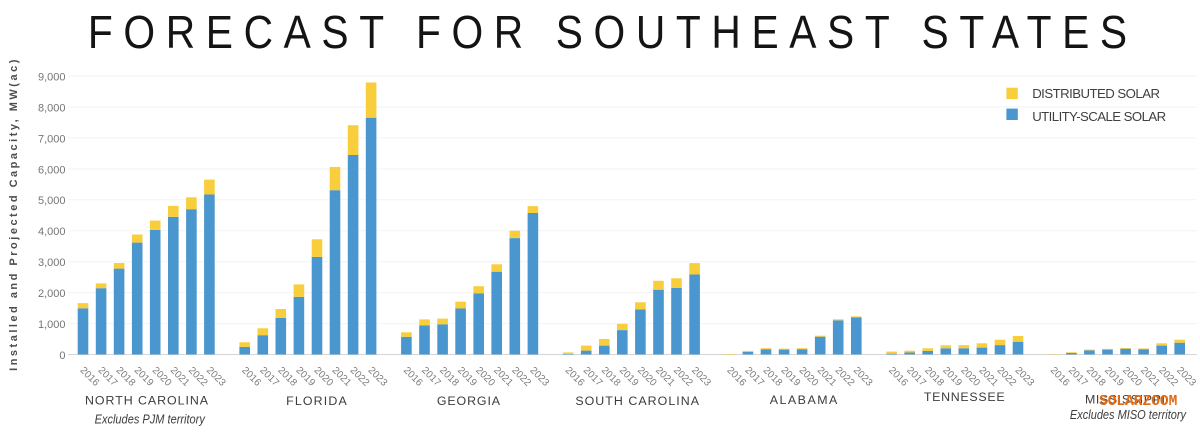 Image resolution: width=1200 pixels, height=440 pixels. I want to click on svg-text: 8,000, so click(52, 108).